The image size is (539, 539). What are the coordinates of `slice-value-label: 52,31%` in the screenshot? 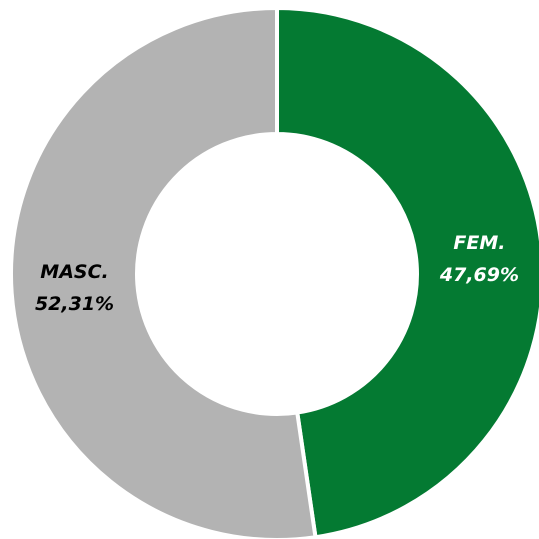 It's located at (74, 304).